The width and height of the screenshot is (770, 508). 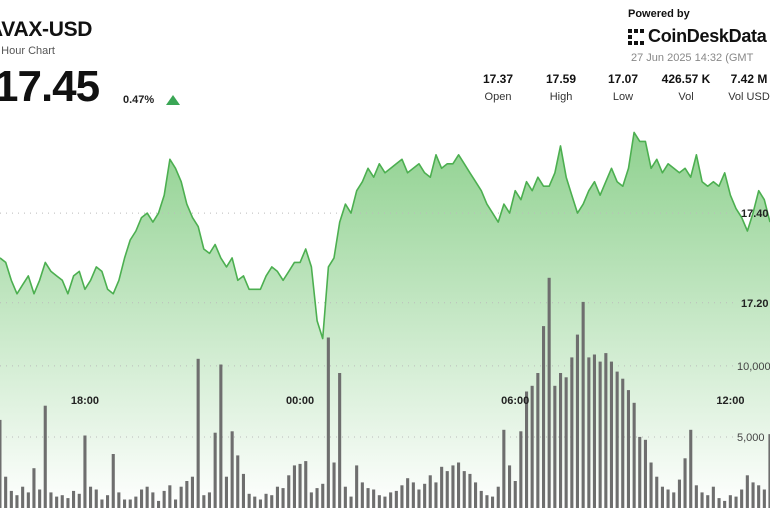 I want to click on volume-axis-tick: 5,000, so click(x=751, y=438).